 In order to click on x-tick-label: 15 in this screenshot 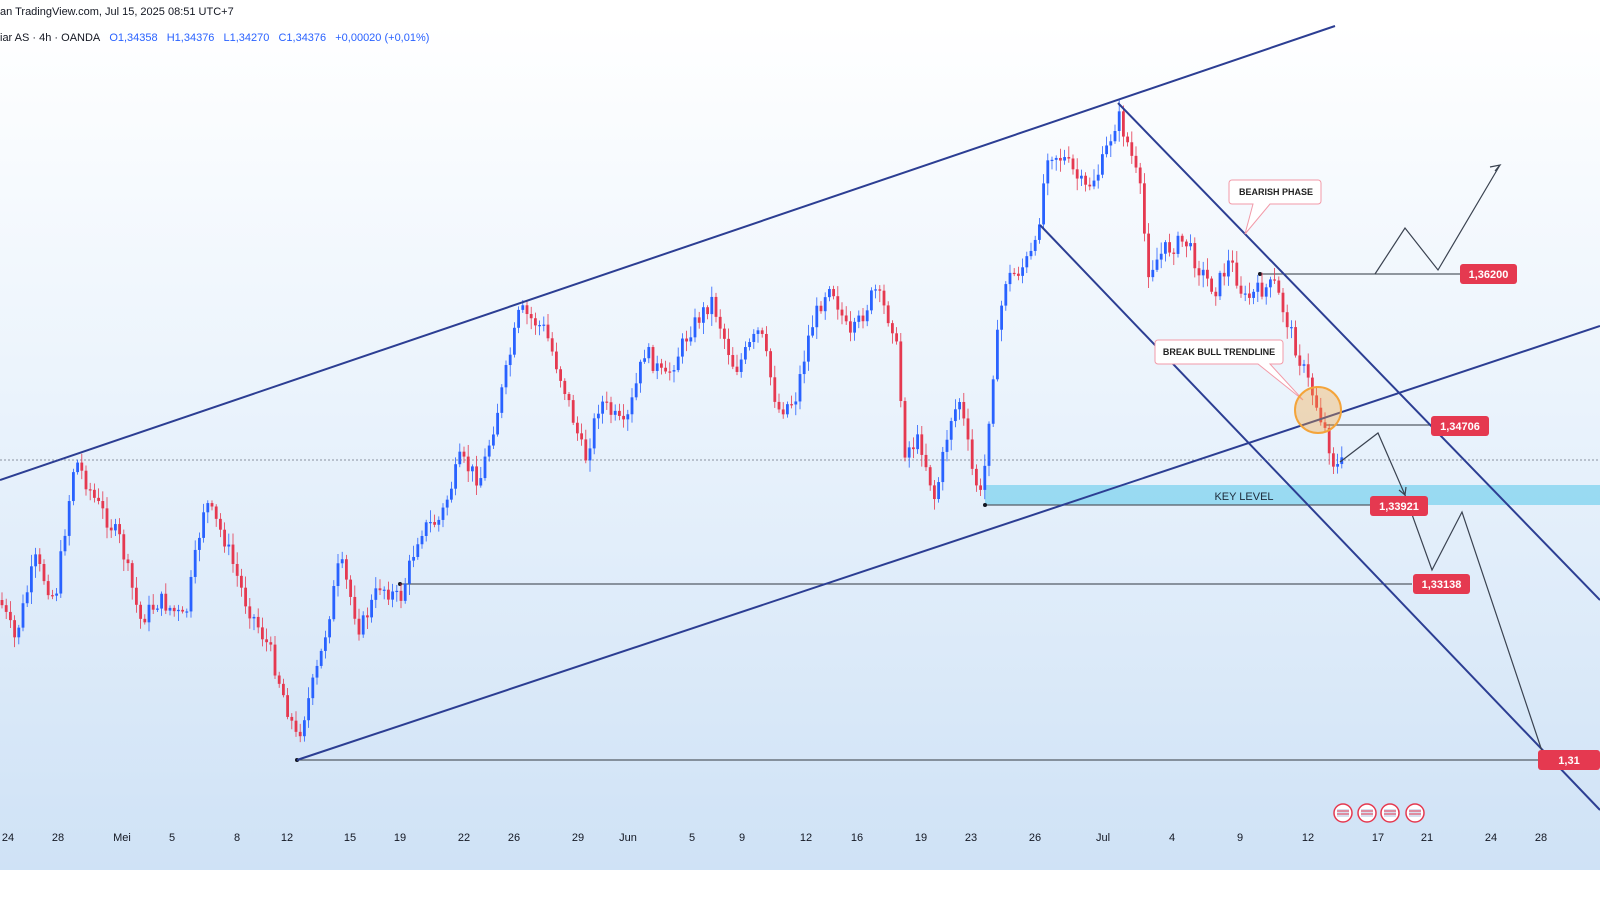, I will do `click(350, 838)`.